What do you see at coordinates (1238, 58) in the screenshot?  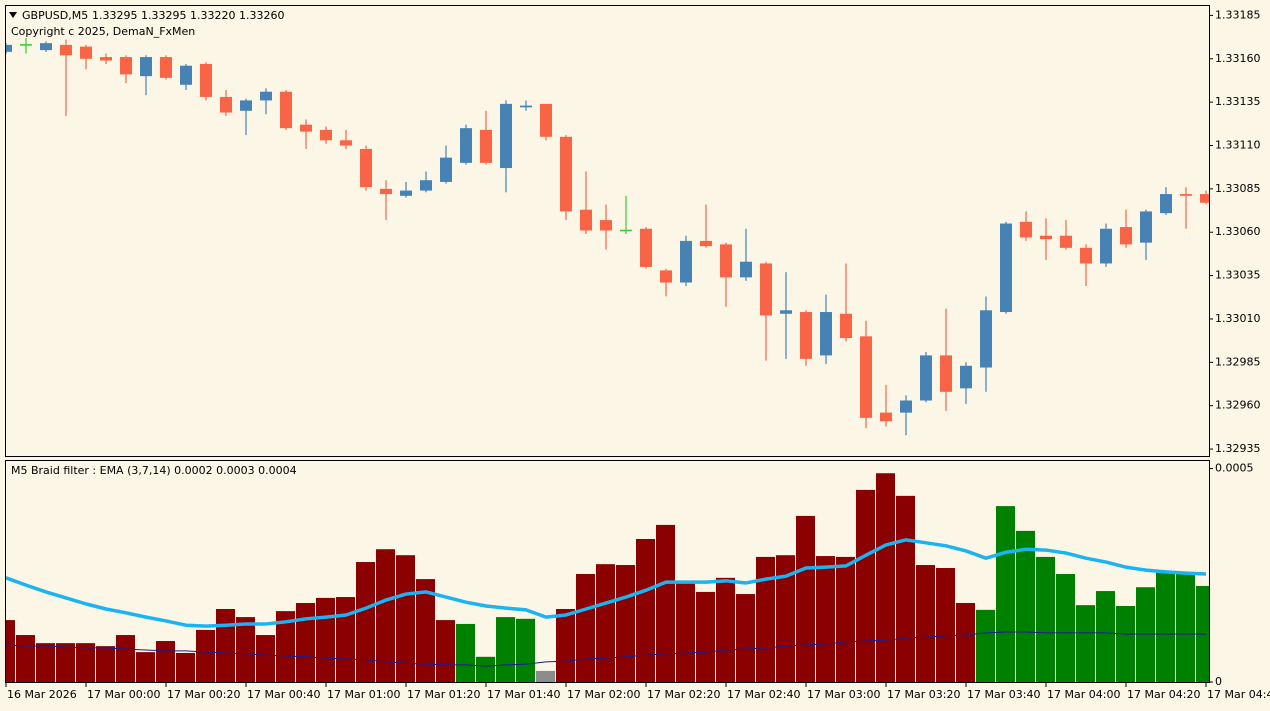 I see `y-tick-label: 1.33160` at bounding box center [1238, 58].